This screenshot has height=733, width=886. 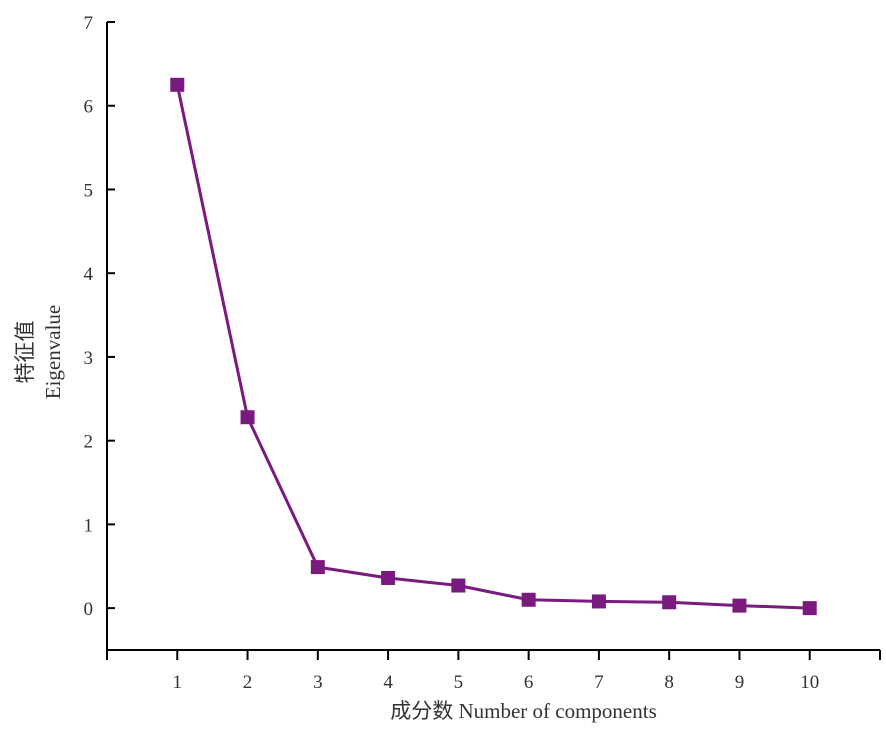 I want to click on y-tick-label: 4, so click(x=89, y=274).